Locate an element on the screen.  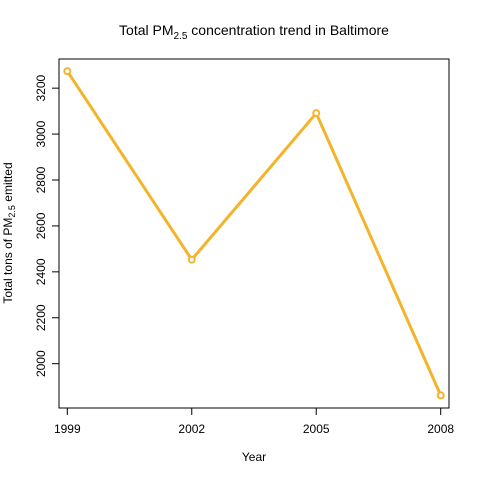
y-tick-label: 2200 is located at coordinates (41, 317).